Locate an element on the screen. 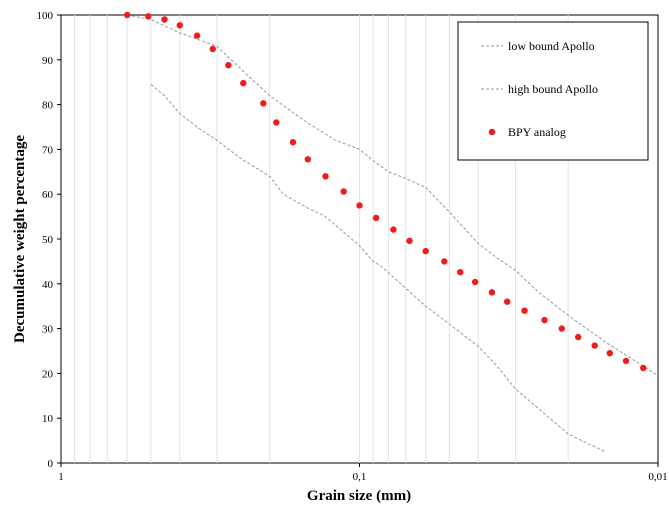  y-tick-label: 80 is located at coordinates (48, 106).